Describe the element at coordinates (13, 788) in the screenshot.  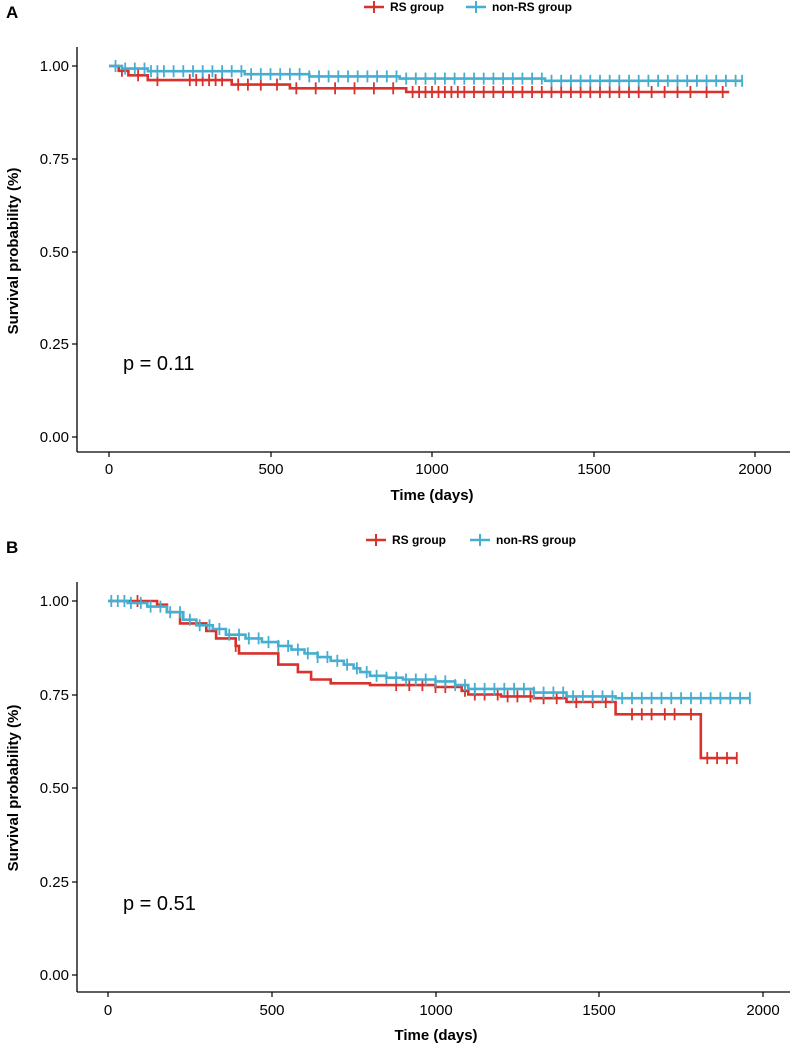
I see `panel-b-y-axis-title: Survival probability (%)` at that location.